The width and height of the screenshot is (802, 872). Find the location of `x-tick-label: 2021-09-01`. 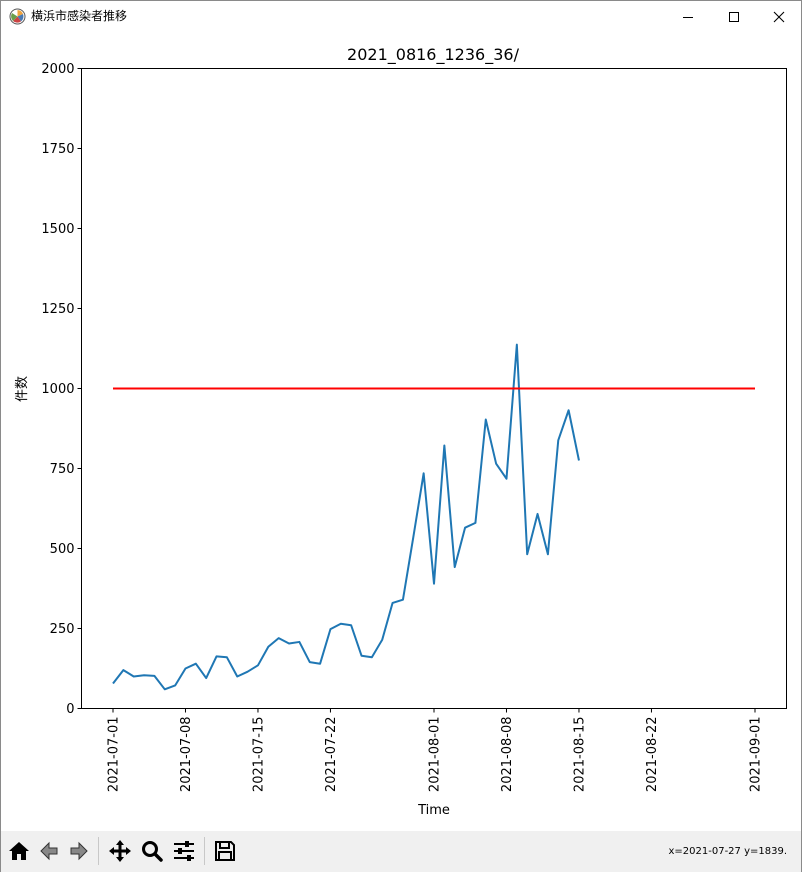

x-tick-label: 2021-09-01 is located at coordinates (756, 755).